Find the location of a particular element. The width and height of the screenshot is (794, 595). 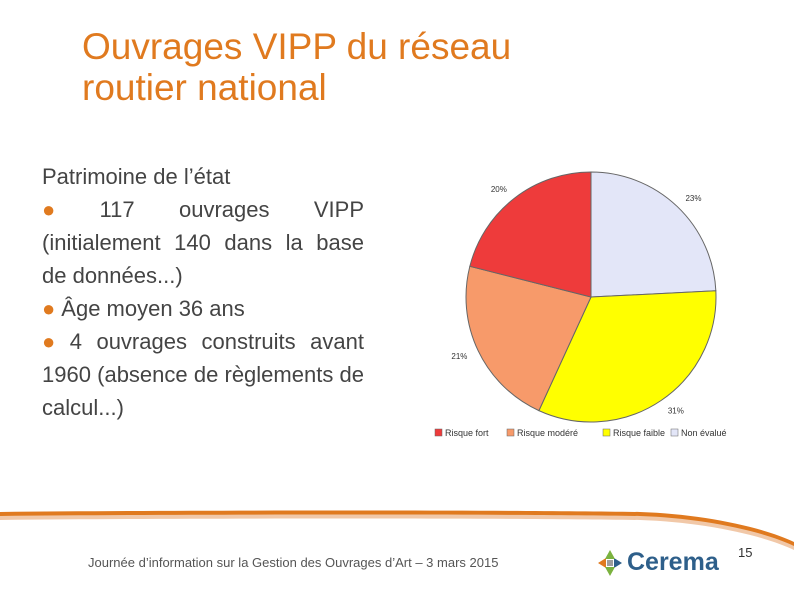

title-line-1: Ouvrages VIPP du réseau is located at coordinates (297, 46).